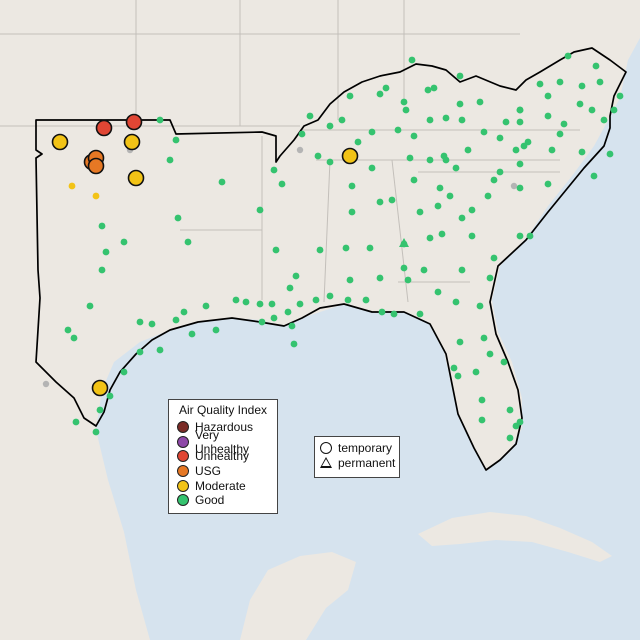 The image size is (640, 640). Describe the element at coordinates (404, 242) in the screenshot. I see `good-permanent-monitor-marker` at that location.